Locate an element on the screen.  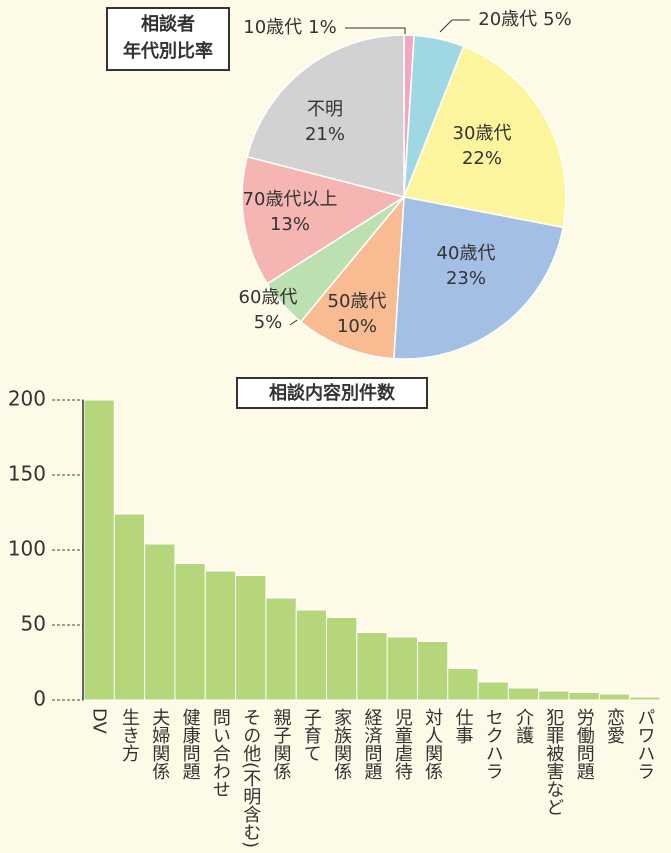
y-tick-label: 200 is located at coordinates (27, 399).